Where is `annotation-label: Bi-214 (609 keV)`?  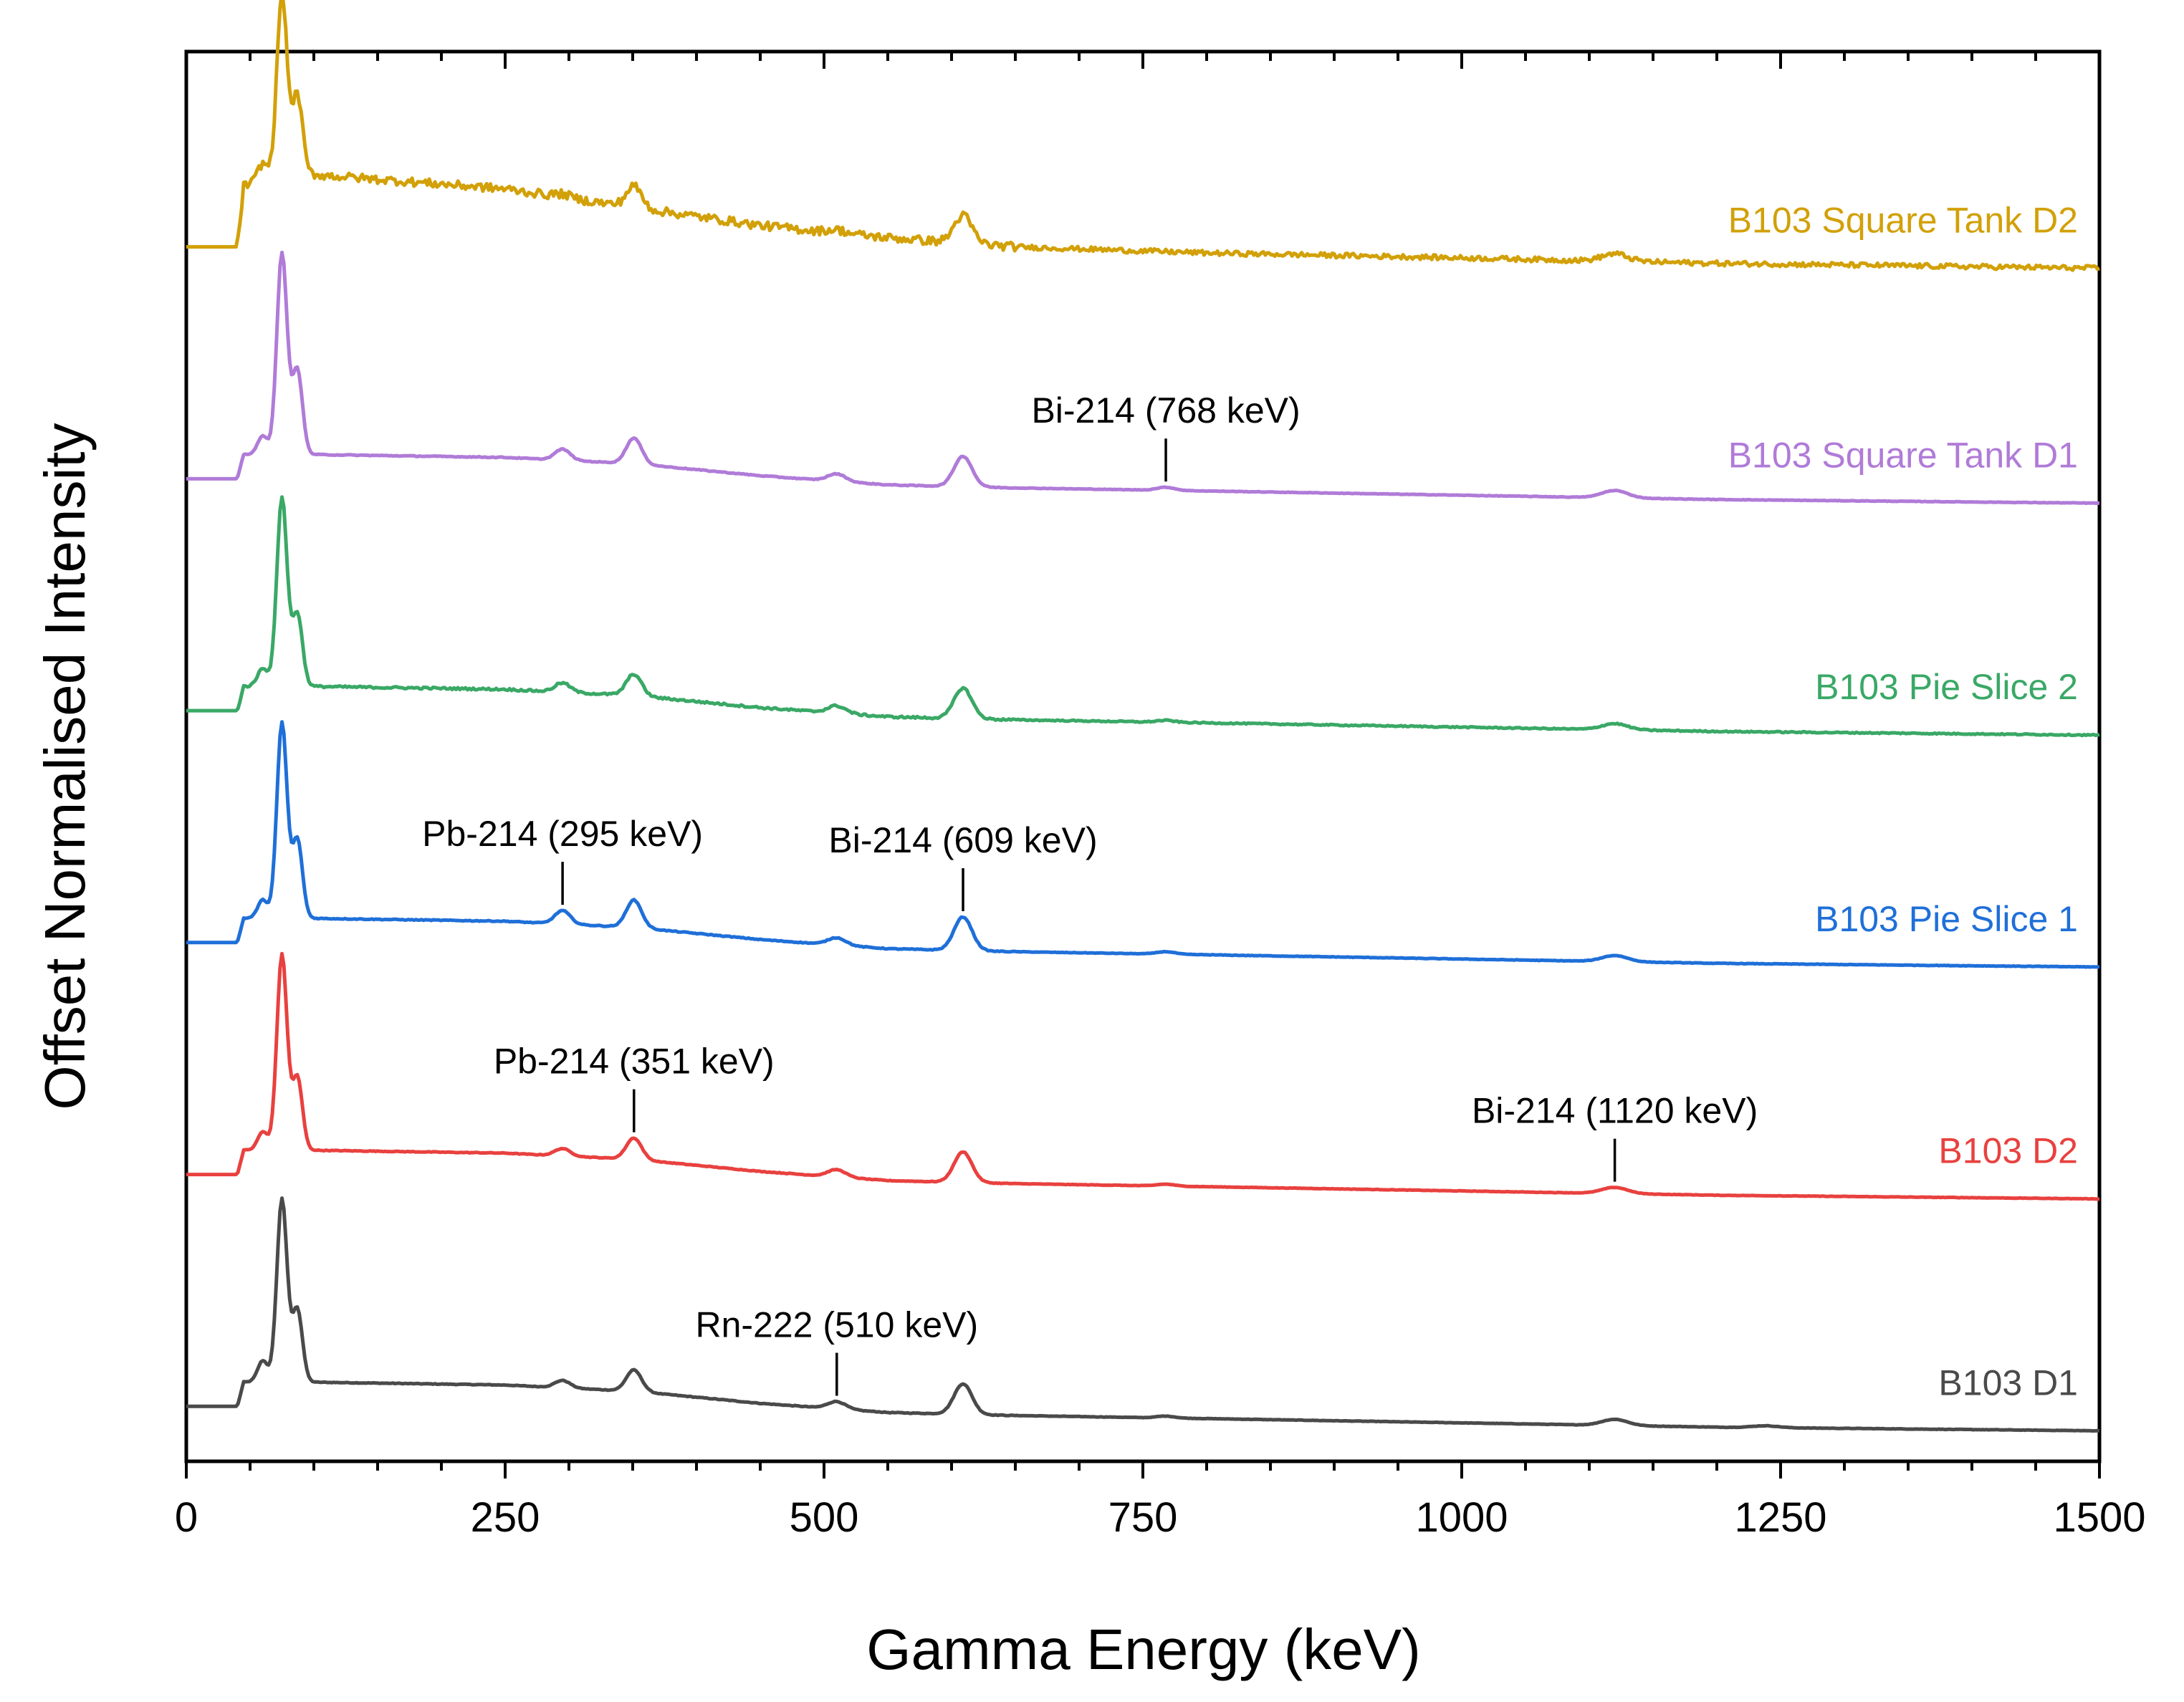 annotation-label: Bi-214 (609 keV) is located at coordinates (962, 840).